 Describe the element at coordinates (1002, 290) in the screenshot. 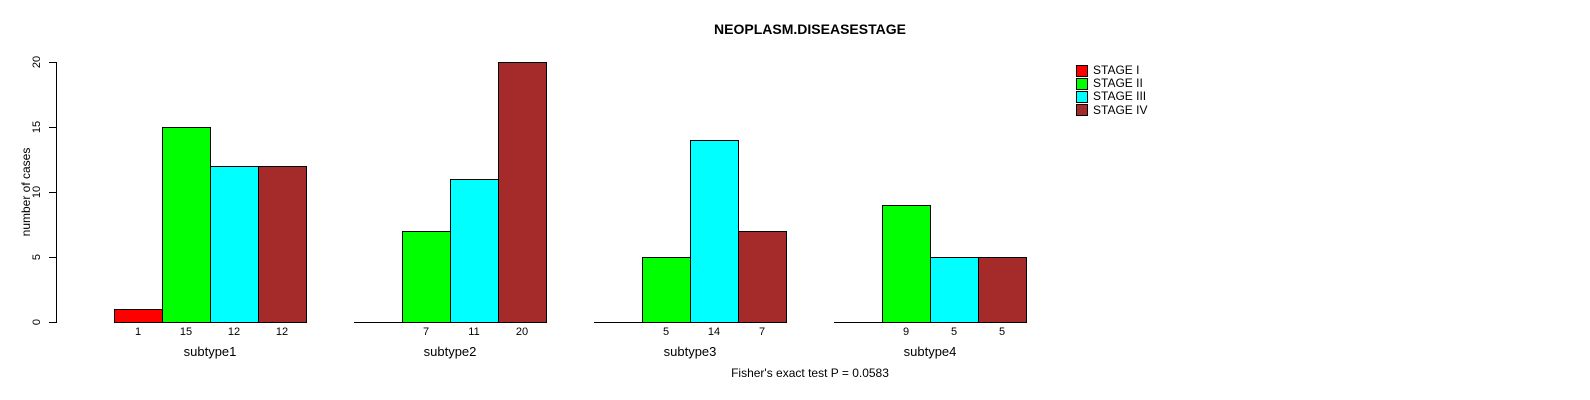

I see `bar-subtype4-stage-iv` at that location.